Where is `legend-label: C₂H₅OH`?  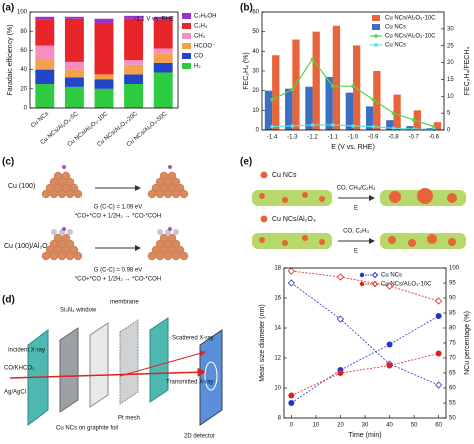
legend-label: C₂H₅OH is located at coordinates (205, 17).